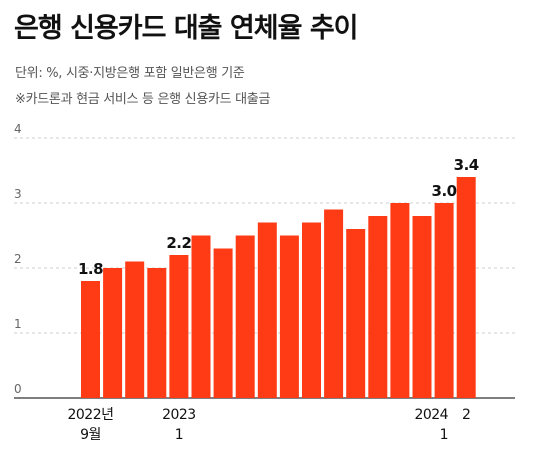 Image resolution: width=543 pixels, height=453 pixels. What do you see at coordinates (18, 324) in the screenshot?
I see `y-tick-label: 1` at bounding box center [18, 324].